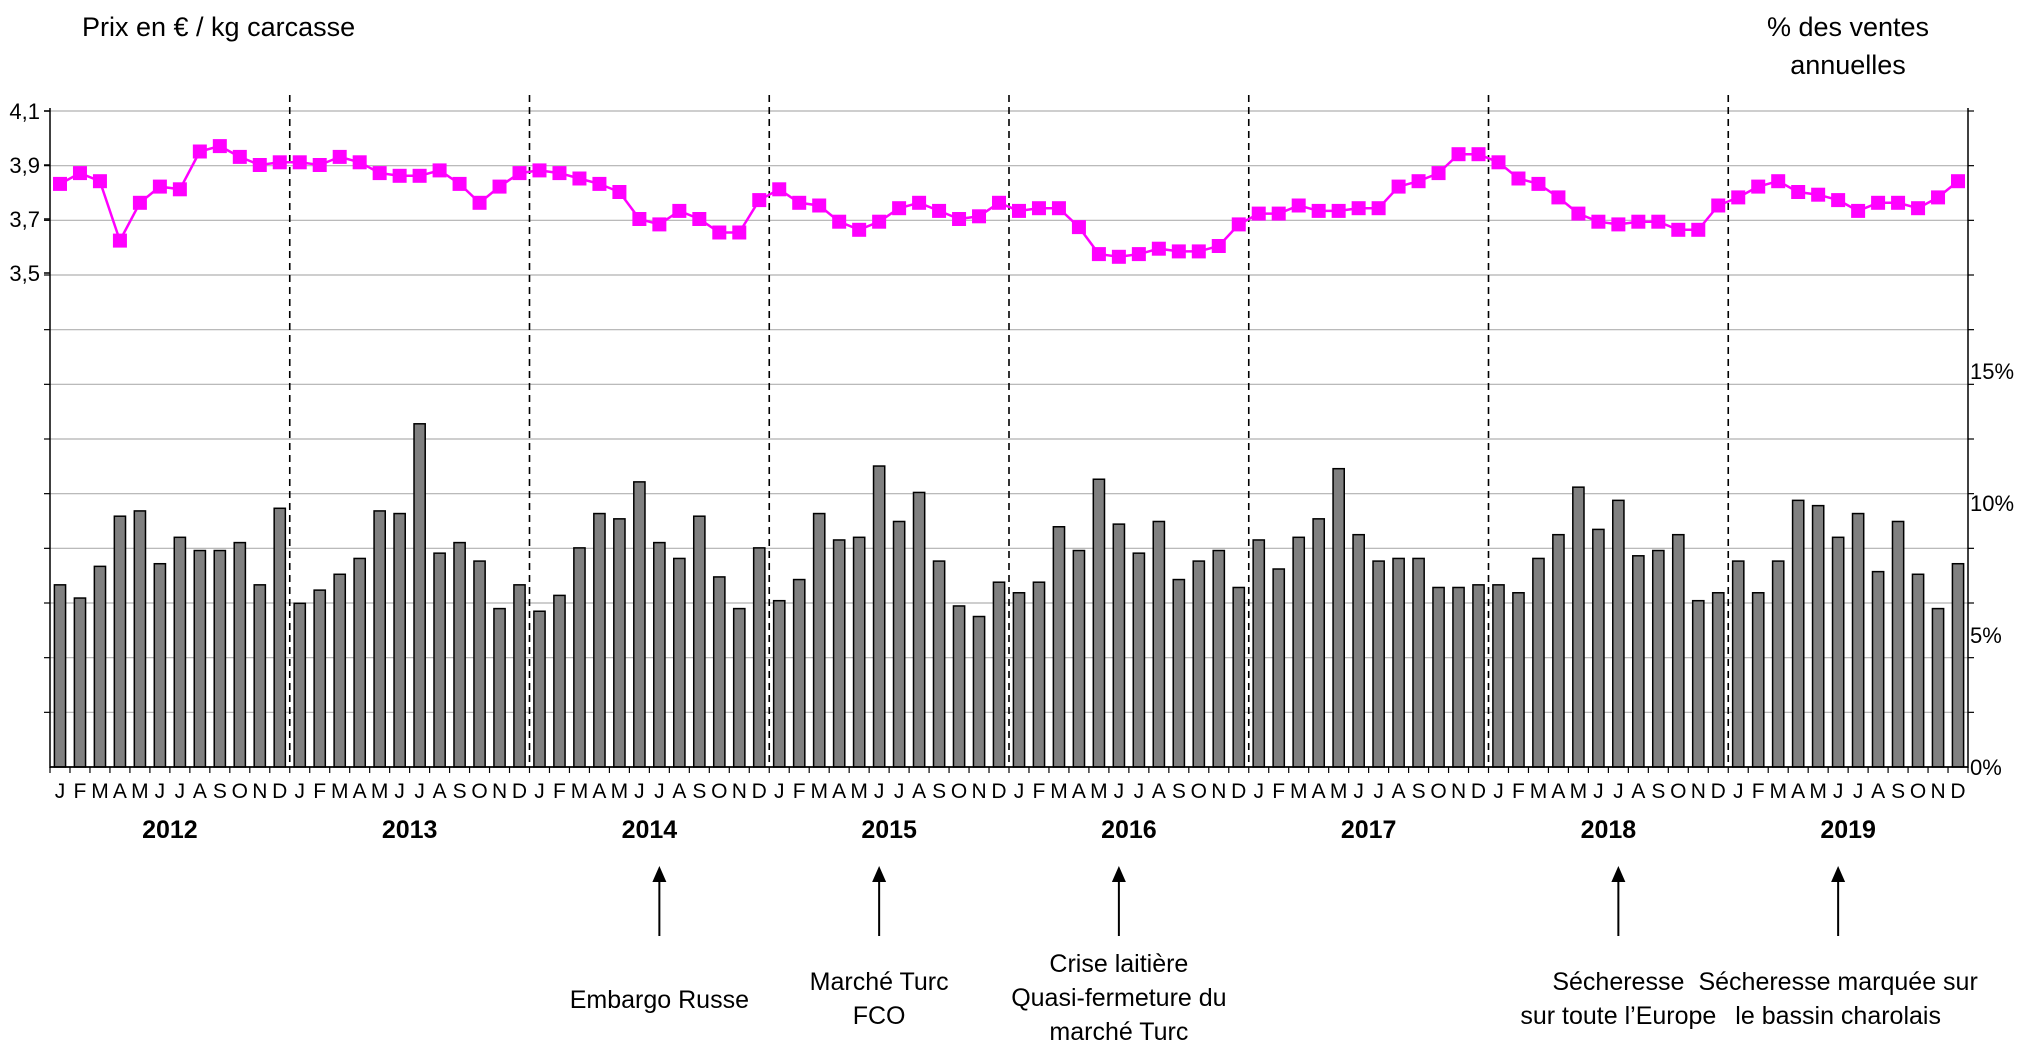  What do you see at coordinates (1838, 1016) in the screenshot?
I see `annotation-text: le bassin charolais` at bounding box center [1838, 1016].